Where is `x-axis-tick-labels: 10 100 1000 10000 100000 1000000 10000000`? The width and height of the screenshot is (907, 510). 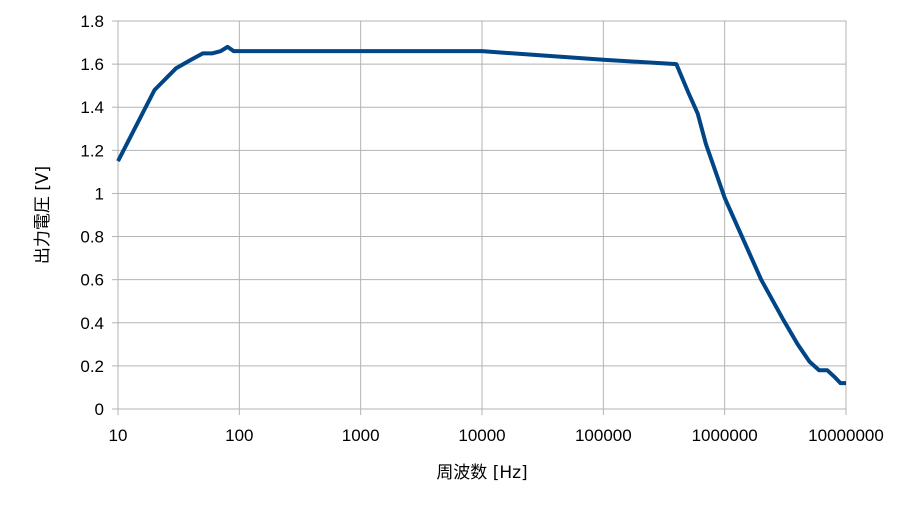 x-axis-tick-labels: 10 100 1000 10000 100000 1000000 10000000 is located at coordinates (496, 435).